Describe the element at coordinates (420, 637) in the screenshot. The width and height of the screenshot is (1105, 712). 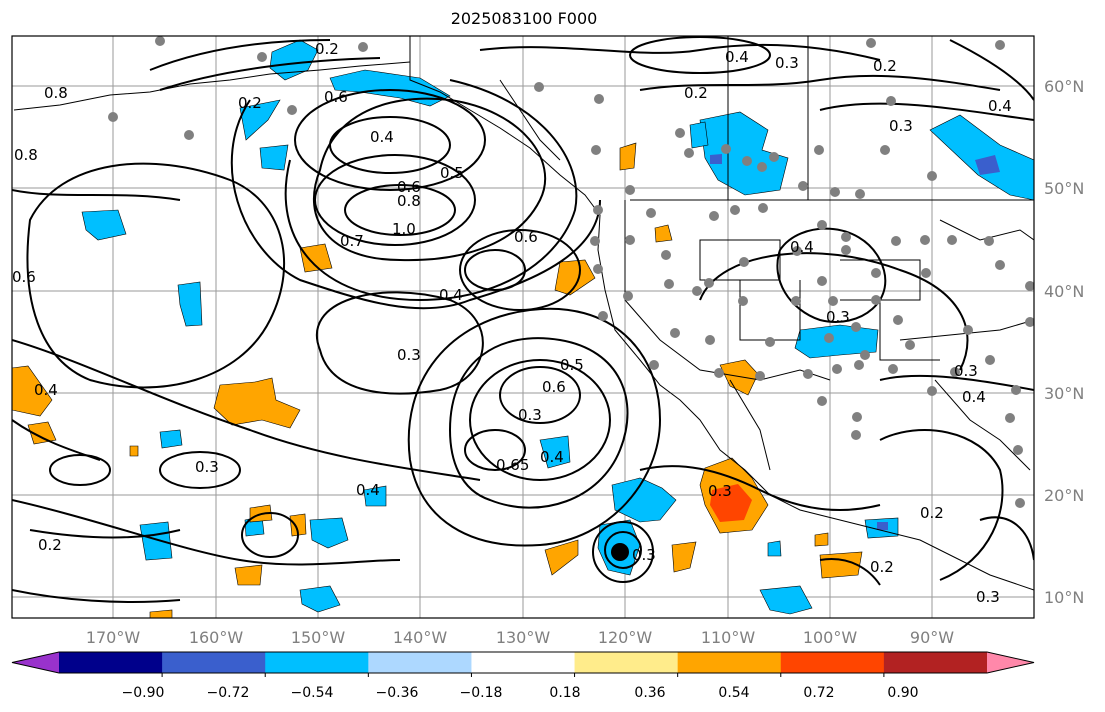
I see `longitude-label: 140°W` at that location.